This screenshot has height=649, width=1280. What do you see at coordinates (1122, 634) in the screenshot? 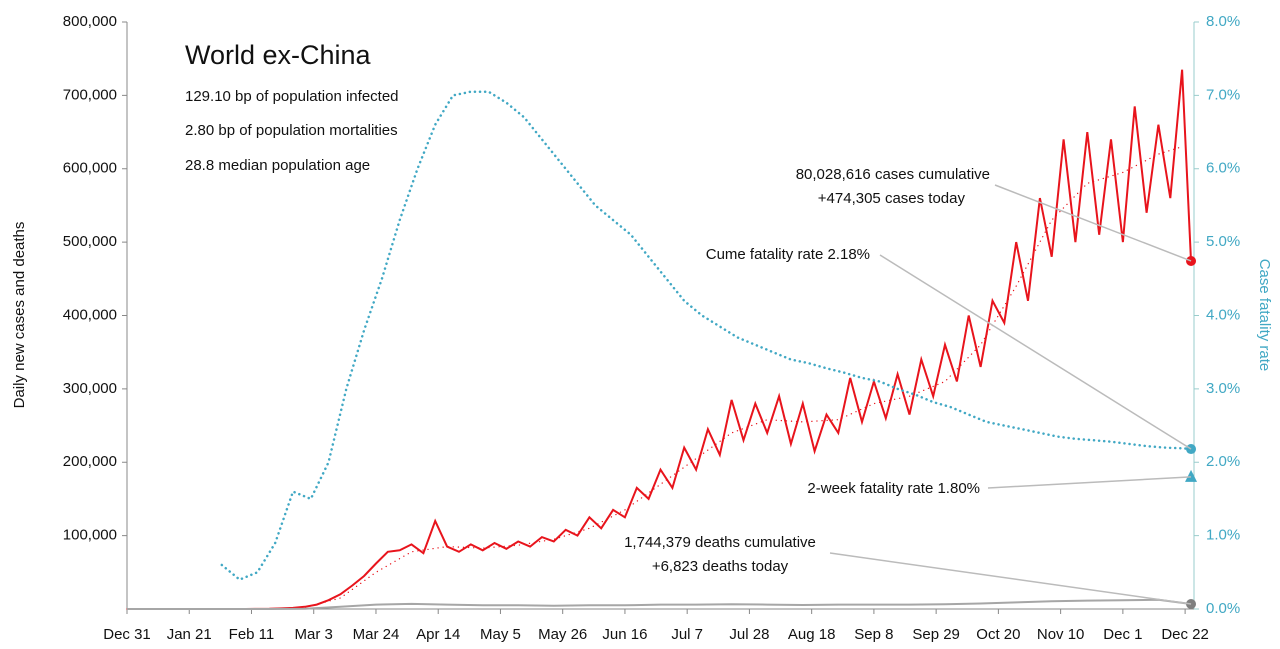
I see `x-tick-label: Dec 1` at bounding box center [1122, 634].